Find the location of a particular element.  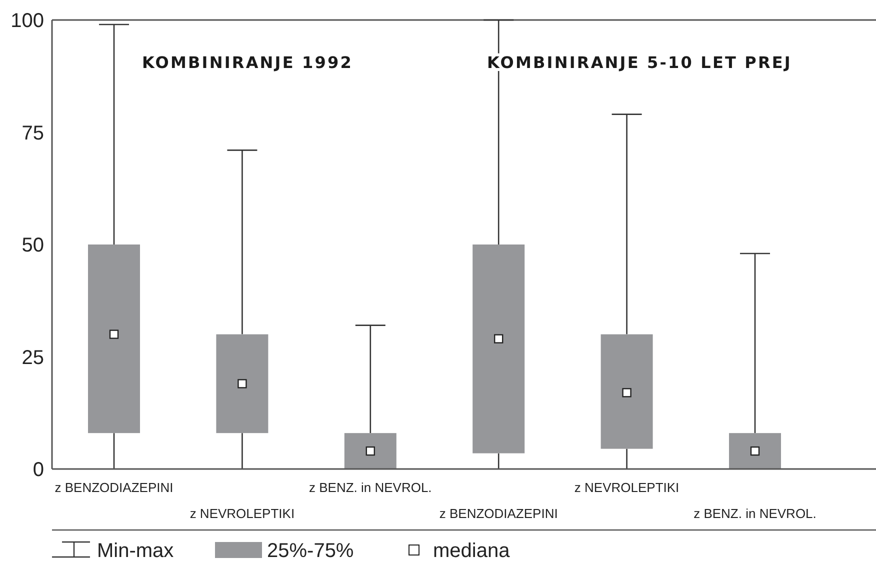

y-tick-label: 0 is located at coordinates (38, 470).